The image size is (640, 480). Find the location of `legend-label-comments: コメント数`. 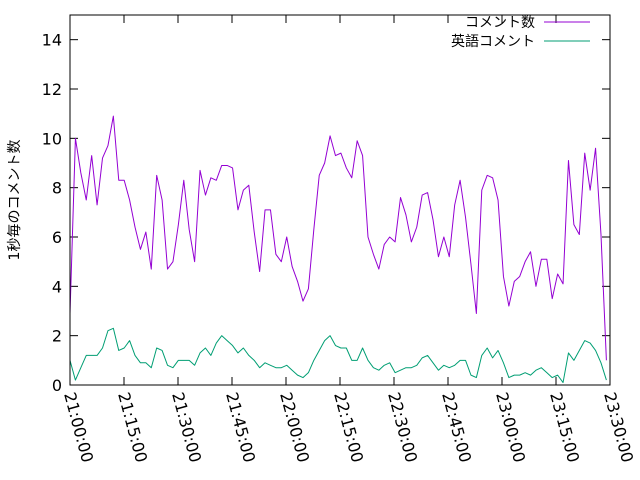

legend-label-comments: コメント数 is located at coordinates (500, 23).